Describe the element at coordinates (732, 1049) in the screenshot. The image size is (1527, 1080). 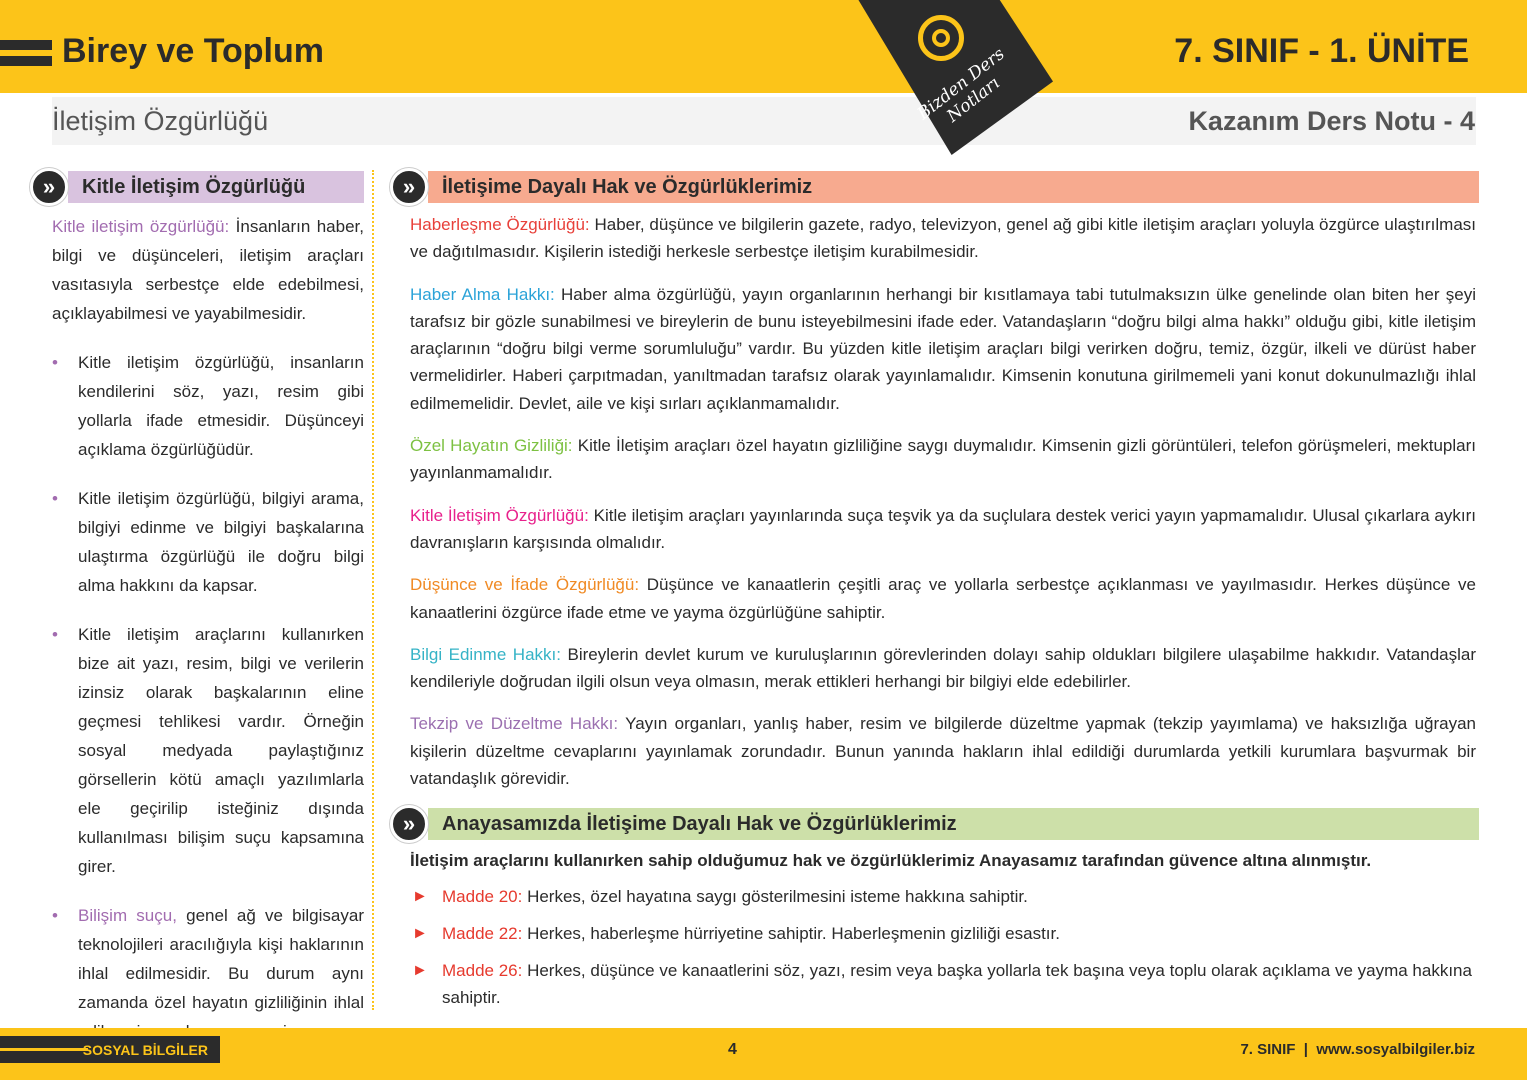
I see `page-number: 4` at that location.